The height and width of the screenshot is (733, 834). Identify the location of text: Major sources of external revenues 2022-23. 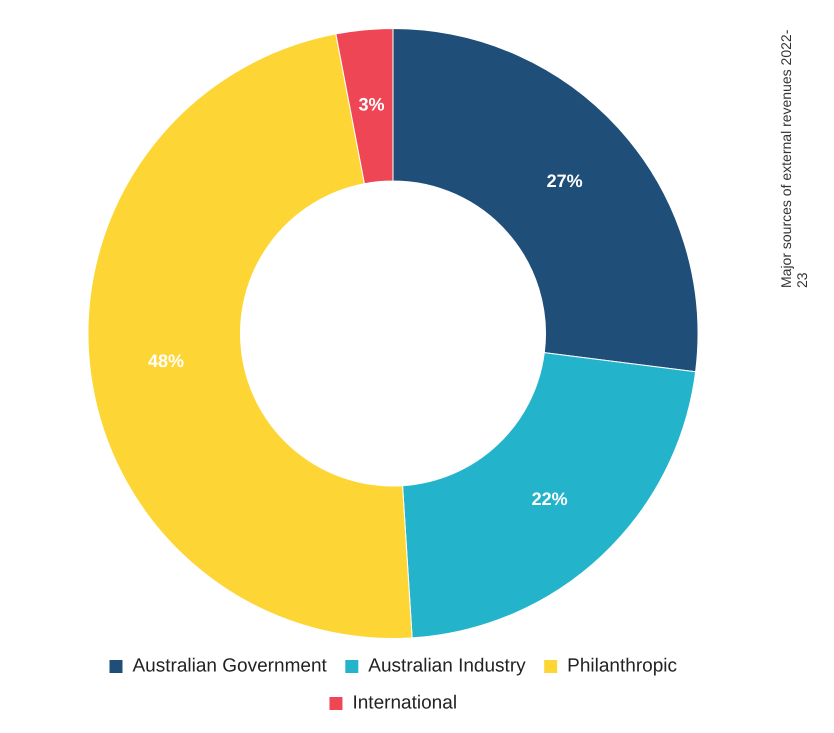
(794, 158).